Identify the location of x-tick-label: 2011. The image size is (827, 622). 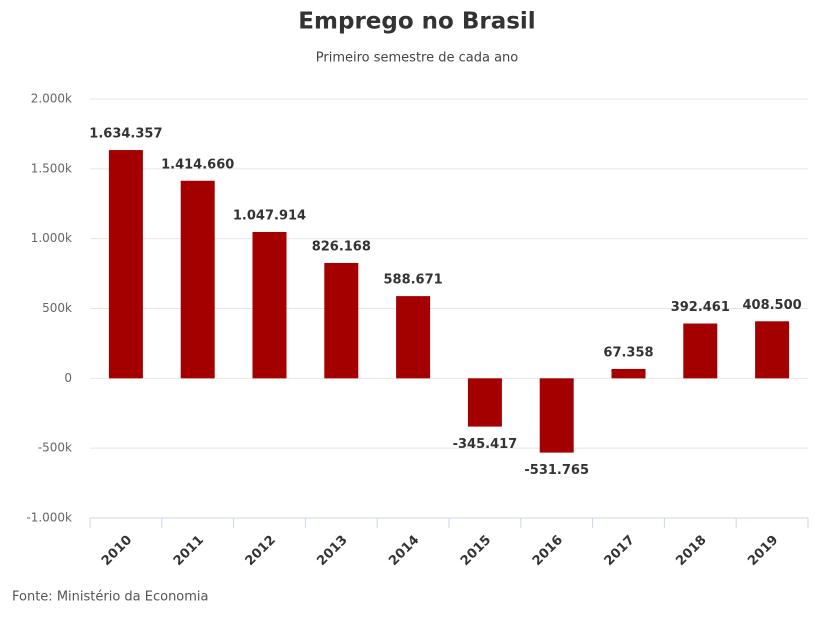
(189, 551).